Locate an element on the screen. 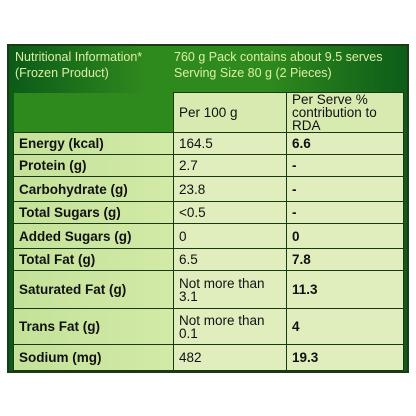  per-100g-value: Not more than 0.1 is located at coordinates (230, 326).